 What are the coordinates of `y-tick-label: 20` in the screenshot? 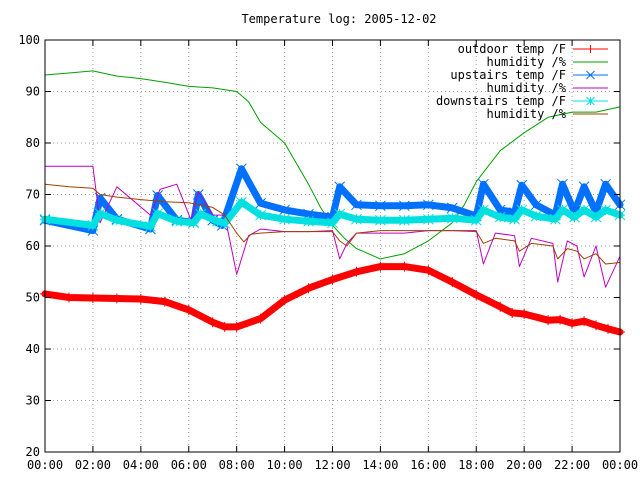 It's located at (33, 452).